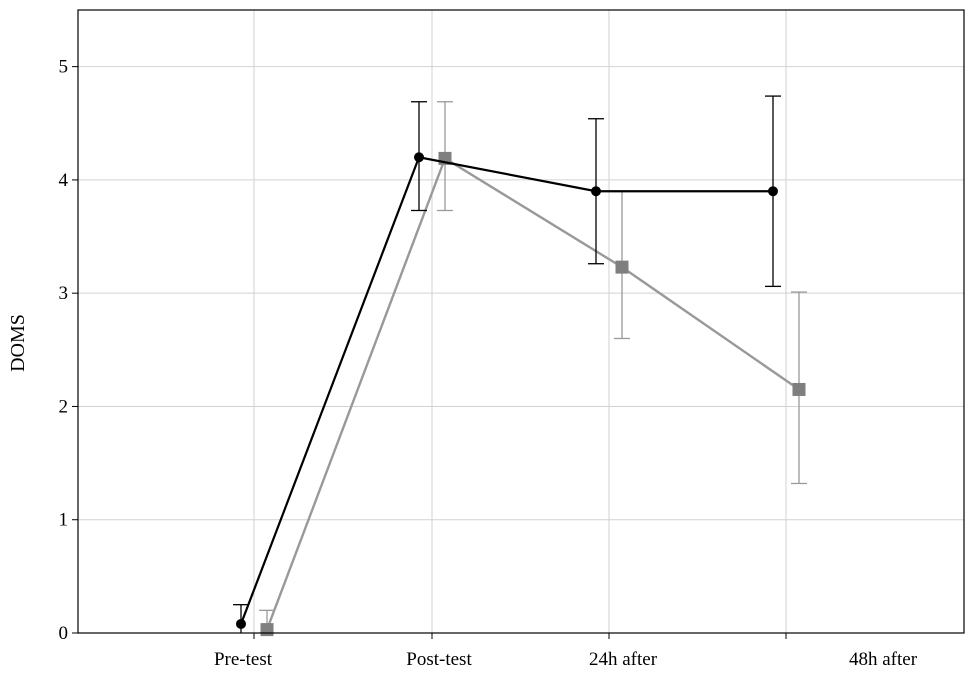 Image resolution: width=974 pixels, height=675 pixels. Describe the element at coordinates (18, 343) in the screenshot. I see `y-axis-label: DOMS` at that location.